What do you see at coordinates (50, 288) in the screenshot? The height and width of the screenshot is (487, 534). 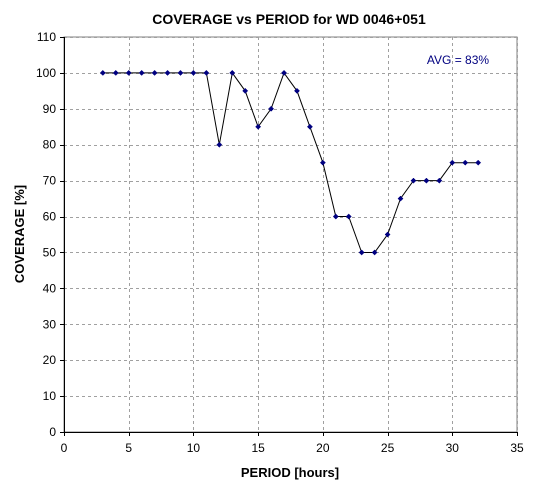 I see `y-tick-label: 40` at bounding box center [50, 288].